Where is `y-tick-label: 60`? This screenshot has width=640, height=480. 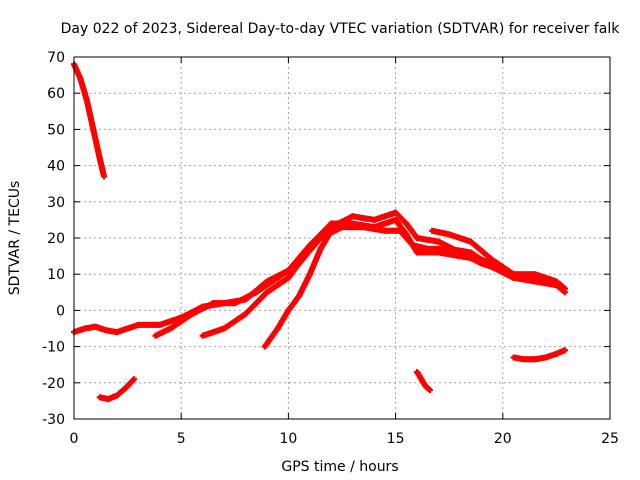 y-tick-label: 60 is located at coordinates (56, 94).